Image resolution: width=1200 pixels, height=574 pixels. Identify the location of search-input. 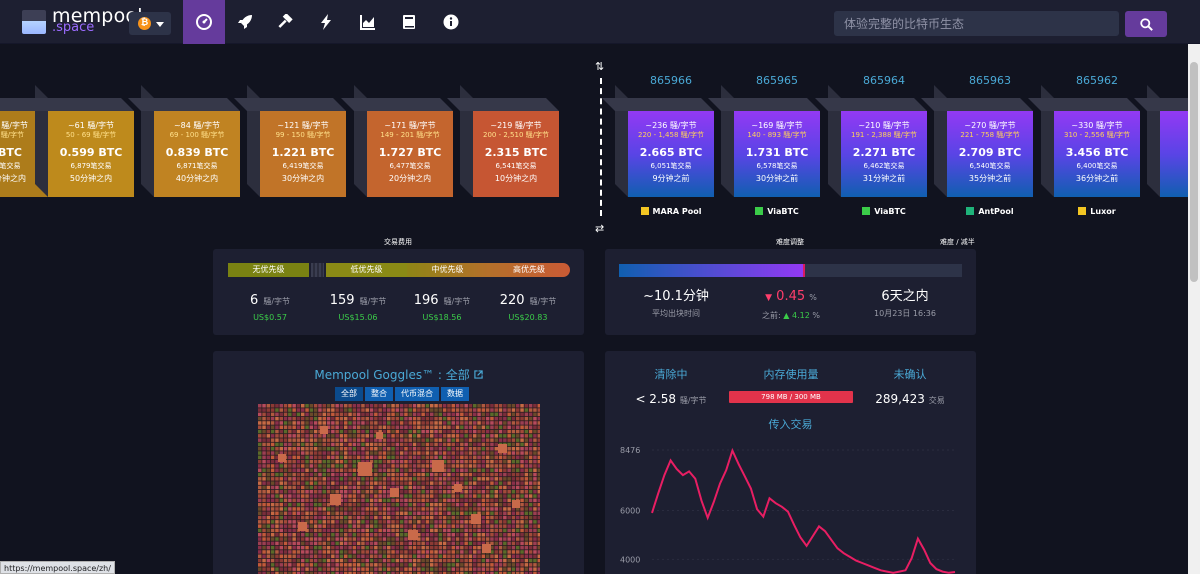
(976, 23).